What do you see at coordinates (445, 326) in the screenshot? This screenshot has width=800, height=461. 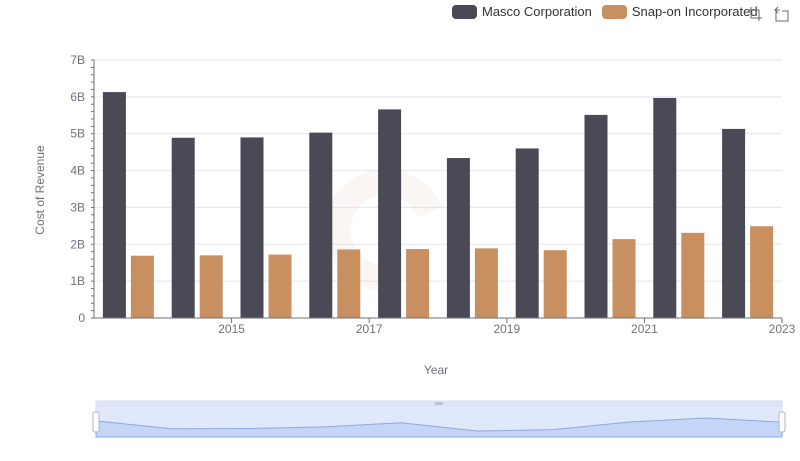 I see `x-axis: 2015 2017 2019 2021 2023` at bounding box center [445, 326].